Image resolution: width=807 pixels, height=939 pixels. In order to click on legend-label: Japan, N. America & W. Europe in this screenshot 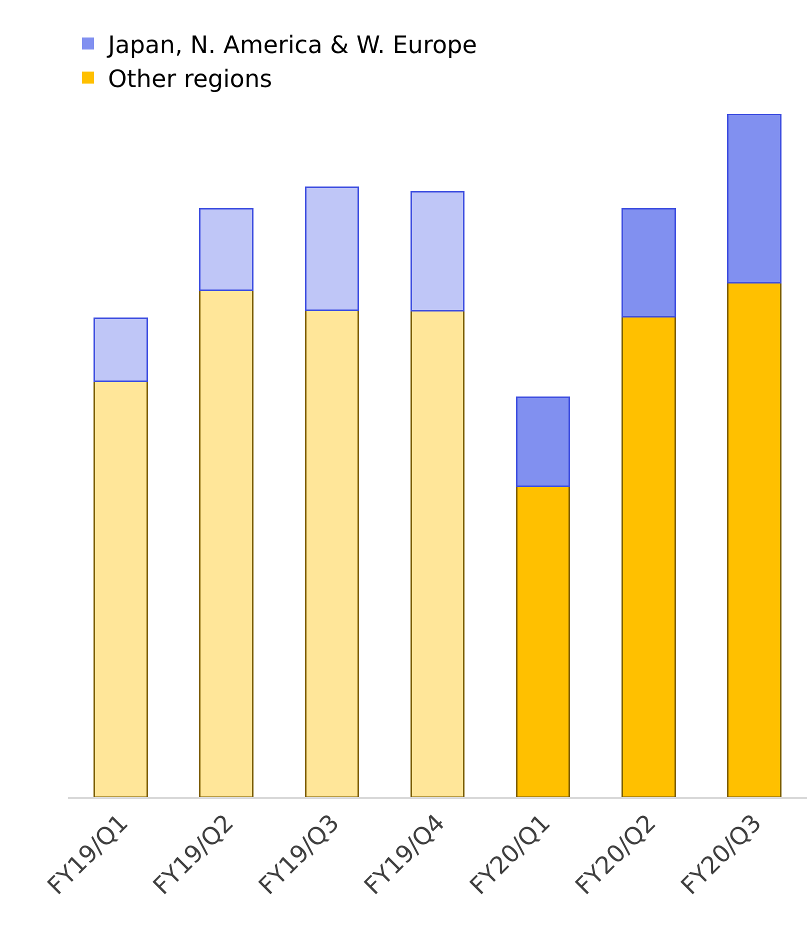, I will do `click(292, 44)`.